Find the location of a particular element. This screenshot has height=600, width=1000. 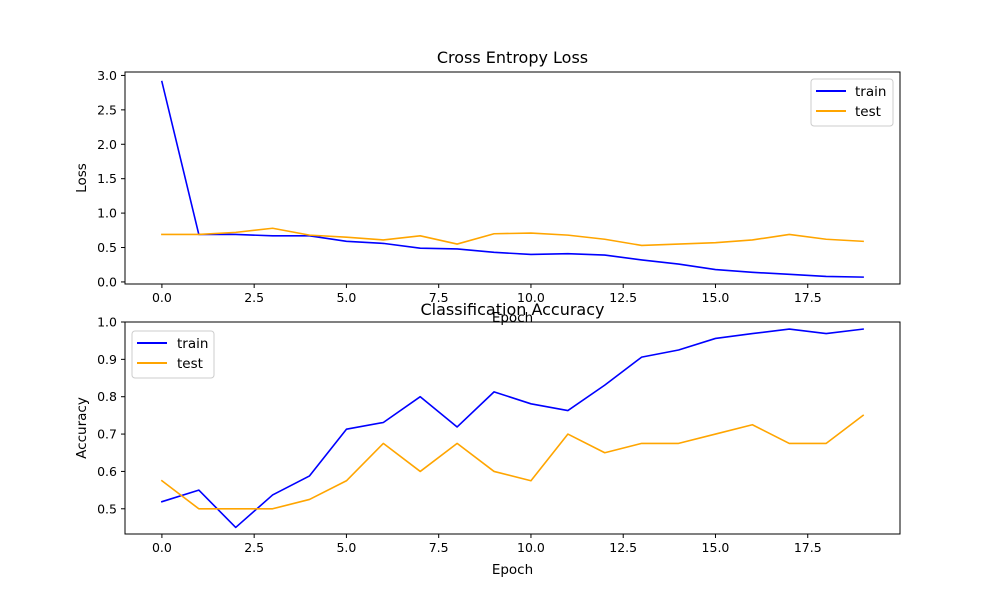

loss-x-tick-label: 5.0 is located at coordinates (346, 297).